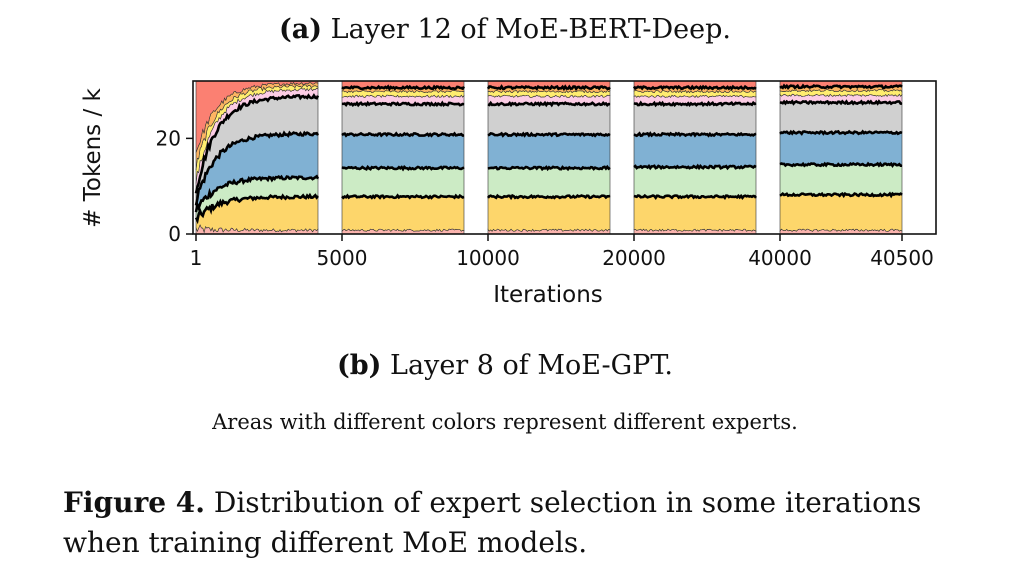 Image resolution: width=1010 pixels, height=574 pixels. What do you see at coordinates (134, 502) in the screenshot?
I see `figure-caption-label: Figure 4.` at bounding box center [134, 502].